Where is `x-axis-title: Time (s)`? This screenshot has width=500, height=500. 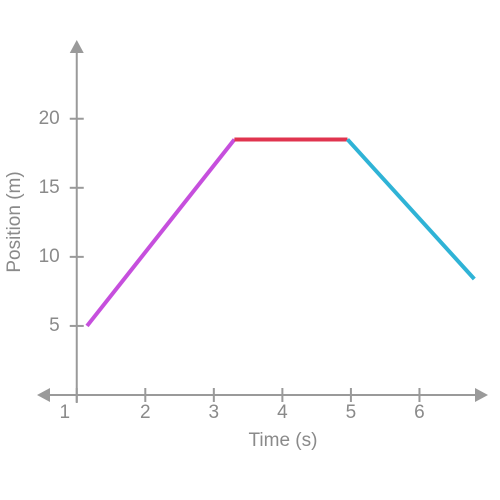 x-axis-title: Time (s) is located at coordinates (283, 440).